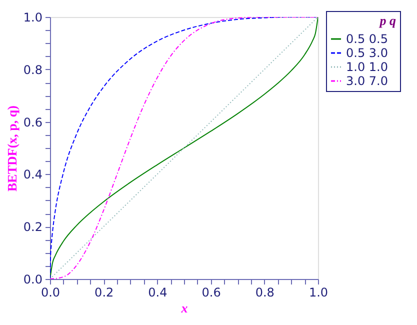  What do you see at coordinates (32, 175) in the screenshot?
I see `y-tick-label: 0.4` at bounding box center [32, 175].